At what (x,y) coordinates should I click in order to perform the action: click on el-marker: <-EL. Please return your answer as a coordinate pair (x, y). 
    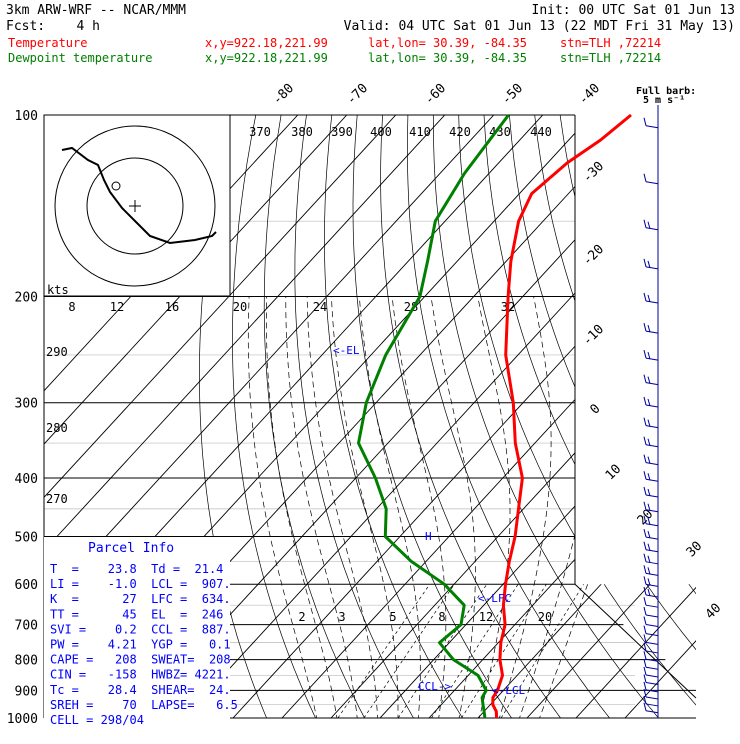
    Looking at the image, I should click on (346, 350).